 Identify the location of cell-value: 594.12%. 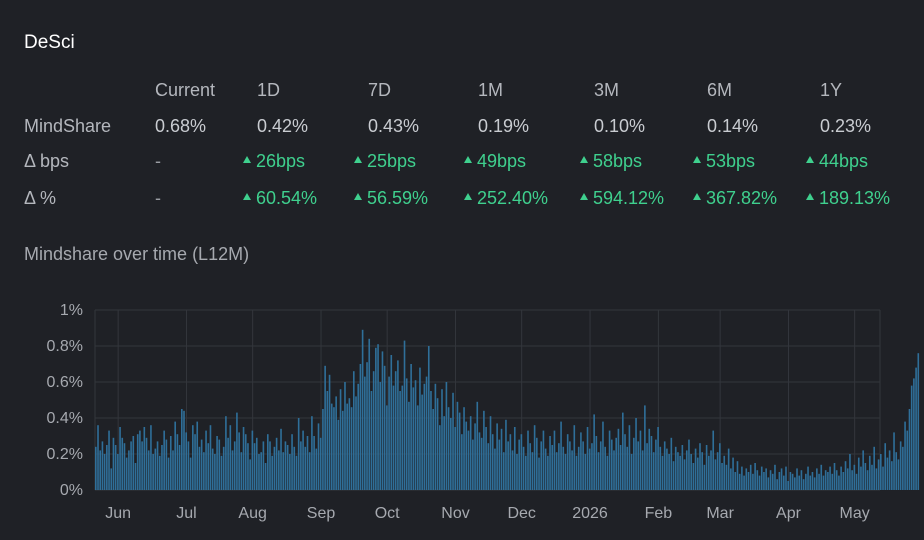
(629, 198).